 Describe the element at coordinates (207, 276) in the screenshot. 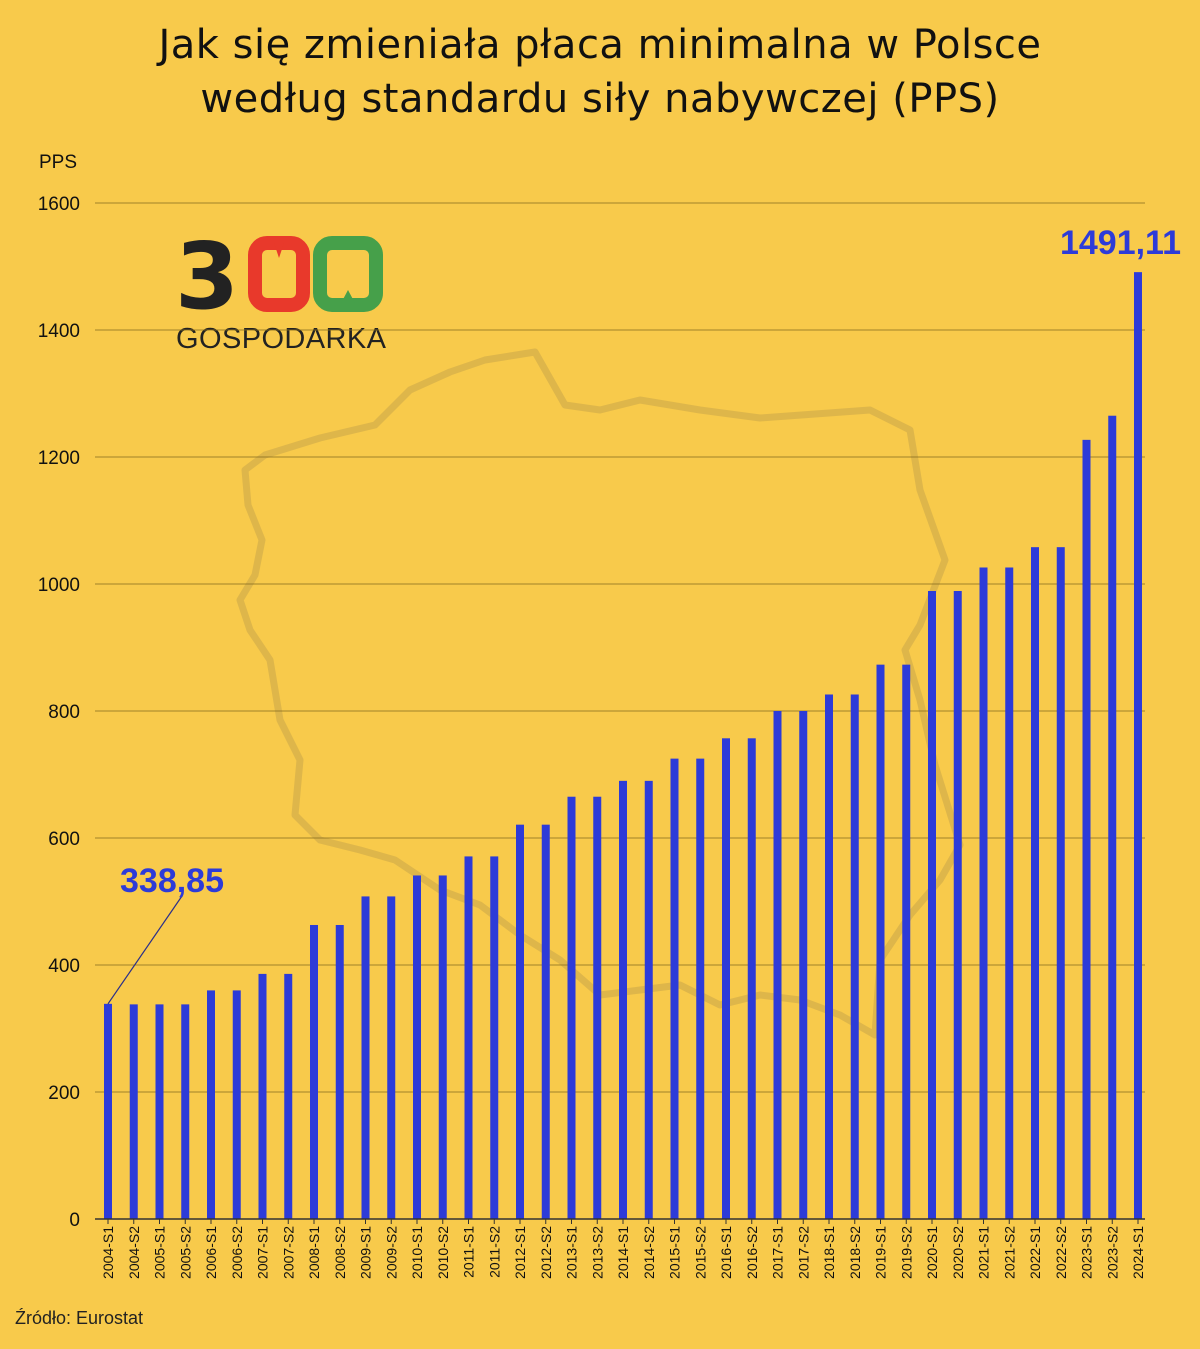

I see `logo-digit-3: 3` at that location.